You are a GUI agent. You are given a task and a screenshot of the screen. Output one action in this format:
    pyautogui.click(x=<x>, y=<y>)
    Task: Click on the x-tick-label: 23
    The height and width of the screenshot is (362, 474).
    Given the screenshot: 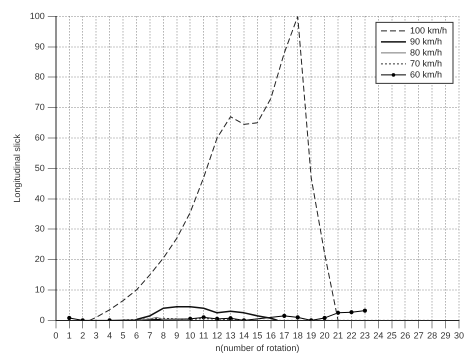 What is the action you would take?
    pyautogui.click(x=365, y=335)
    